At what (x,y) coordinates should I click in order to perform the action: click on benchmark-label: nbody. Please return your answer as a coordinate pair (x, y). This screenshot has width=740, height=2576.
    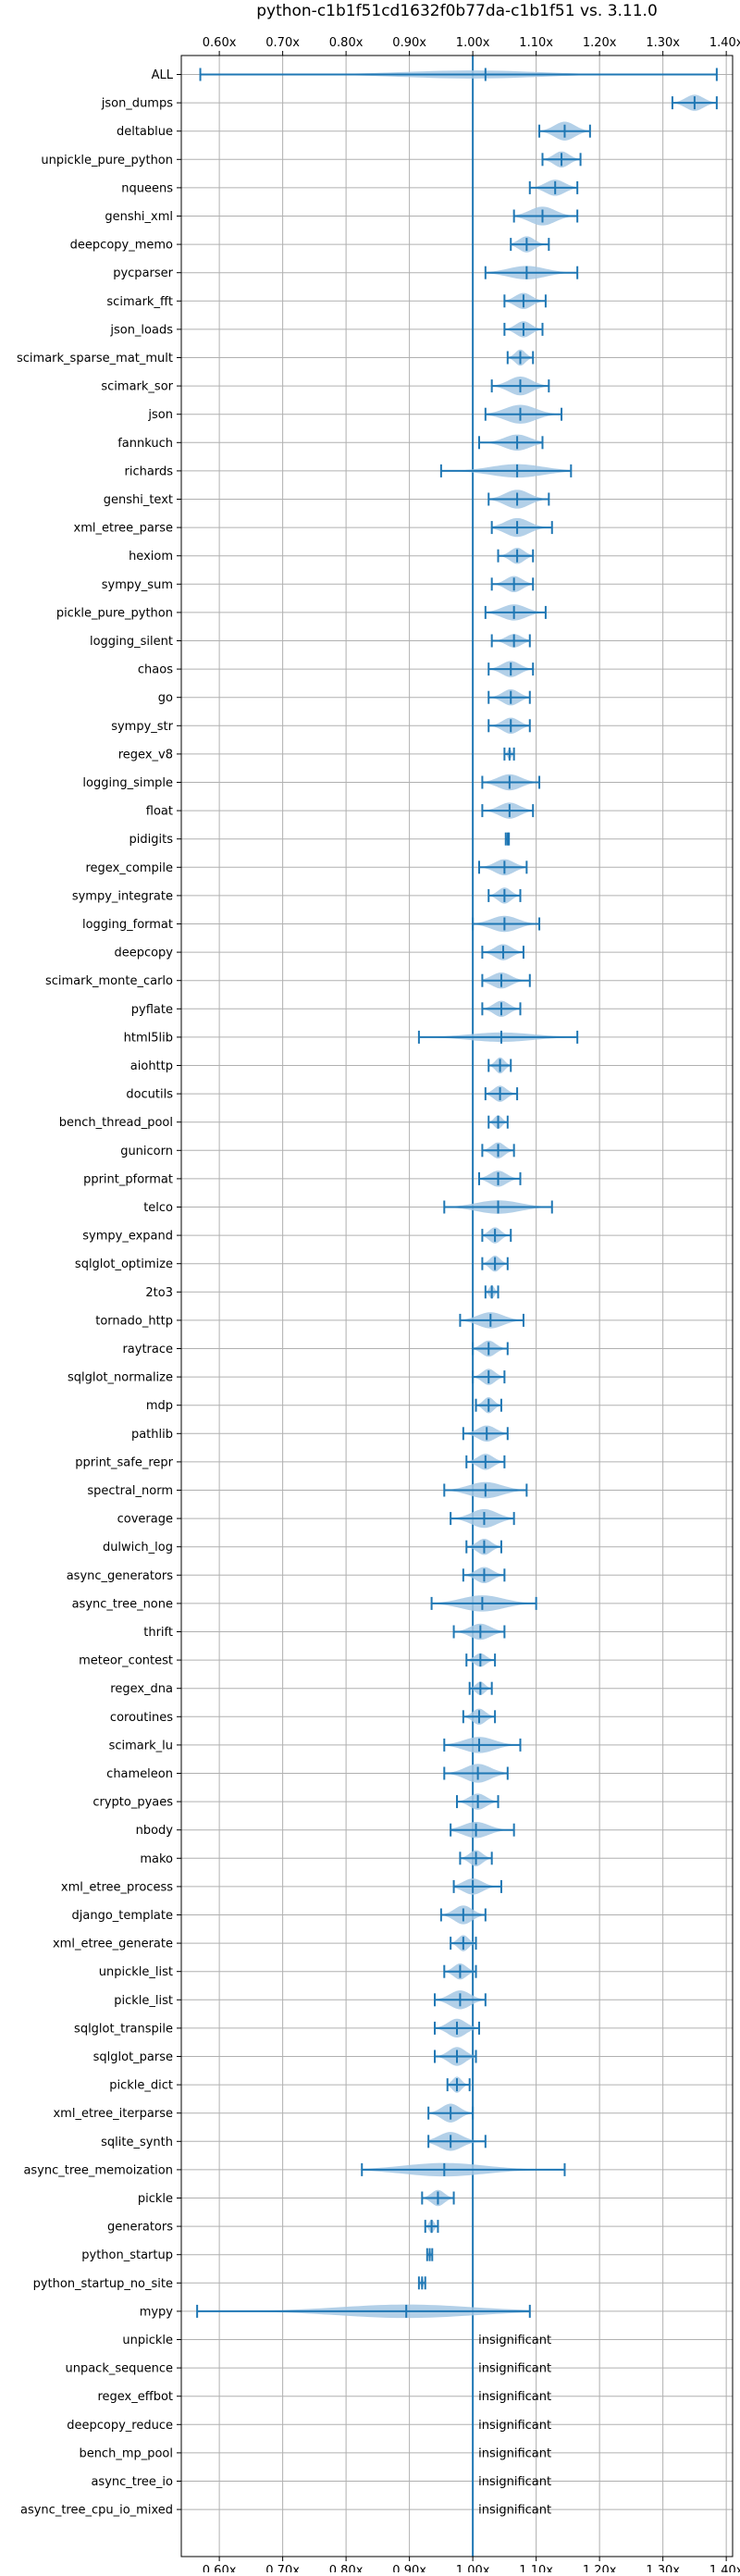
    Looking at the image, I should click on (155, 1831).